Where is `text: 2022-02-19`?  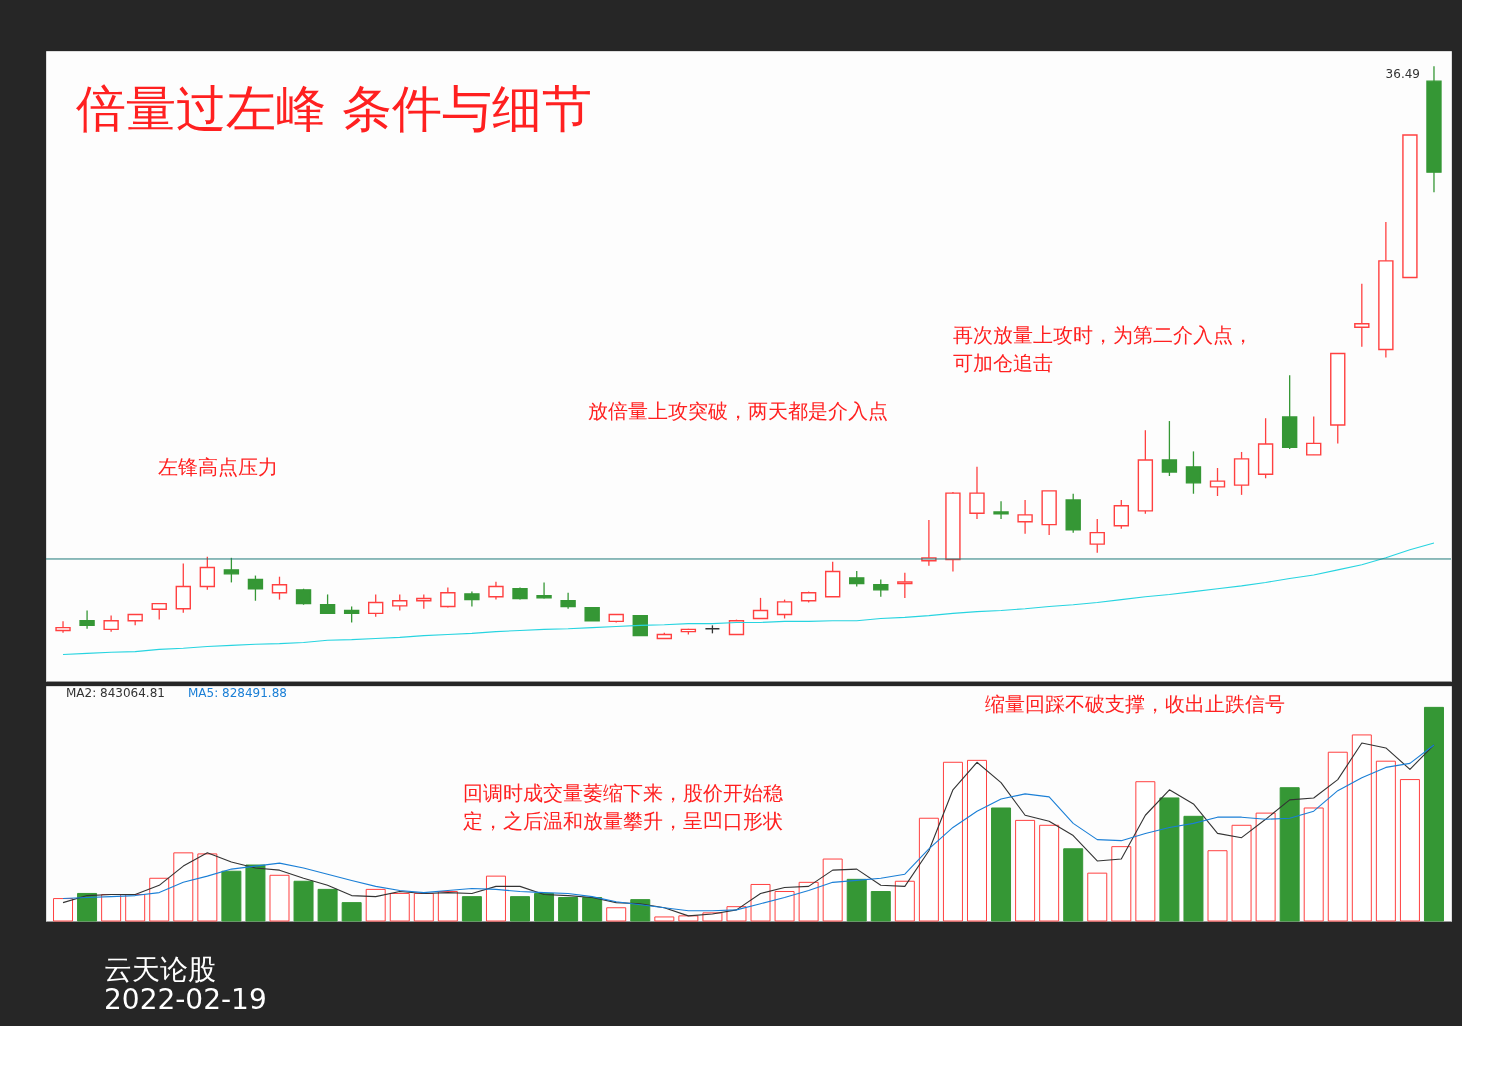
text: 2022-02-19 is located at coordinates (185, 999).